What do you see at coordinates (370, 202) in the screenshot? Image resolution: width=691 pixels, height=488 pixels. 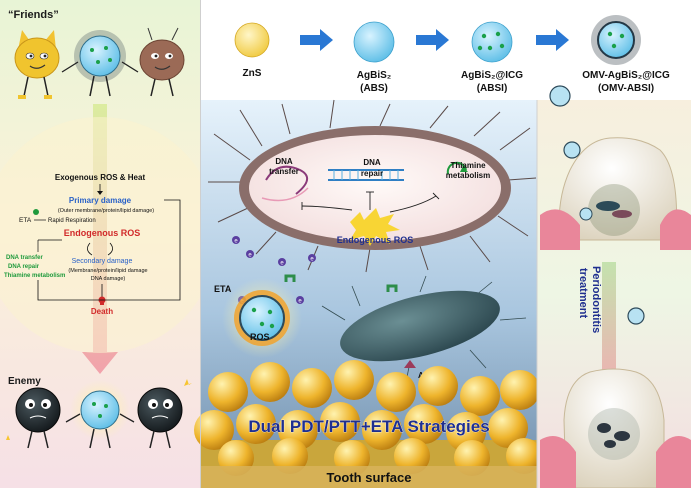 I see `ros-inhibition-lines` at bounding box center [370, 202].